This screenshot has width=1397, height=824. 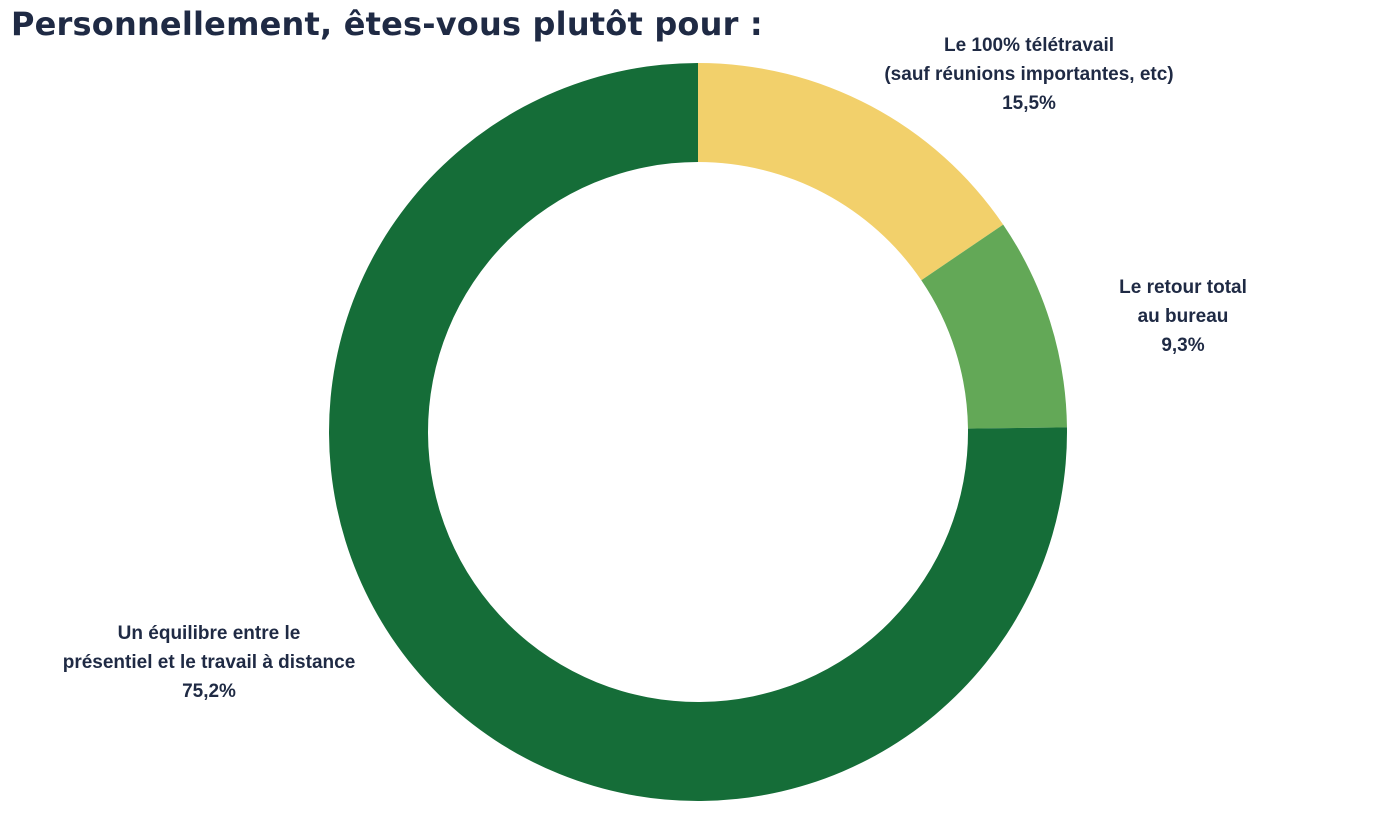 What do you see at coordinates (387, 24) in the screenshot?
I see `chart-title: Personnellement, êtes-vous plutôt pour :` at bounding box center [387, 24].